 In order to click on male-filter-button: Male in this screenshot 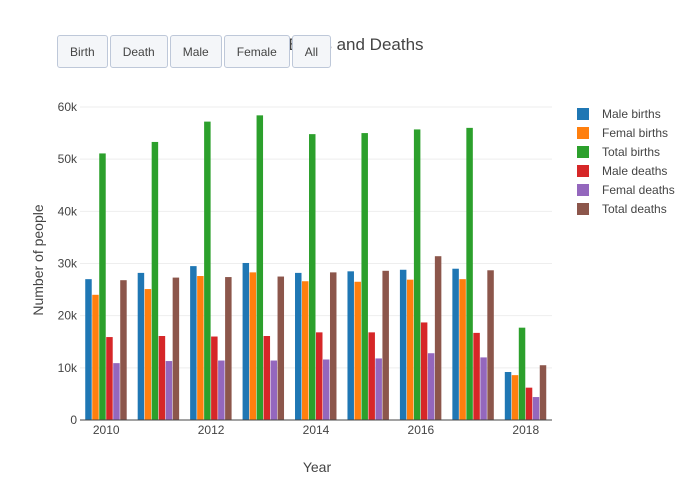, I will do `click(195, 51)`.